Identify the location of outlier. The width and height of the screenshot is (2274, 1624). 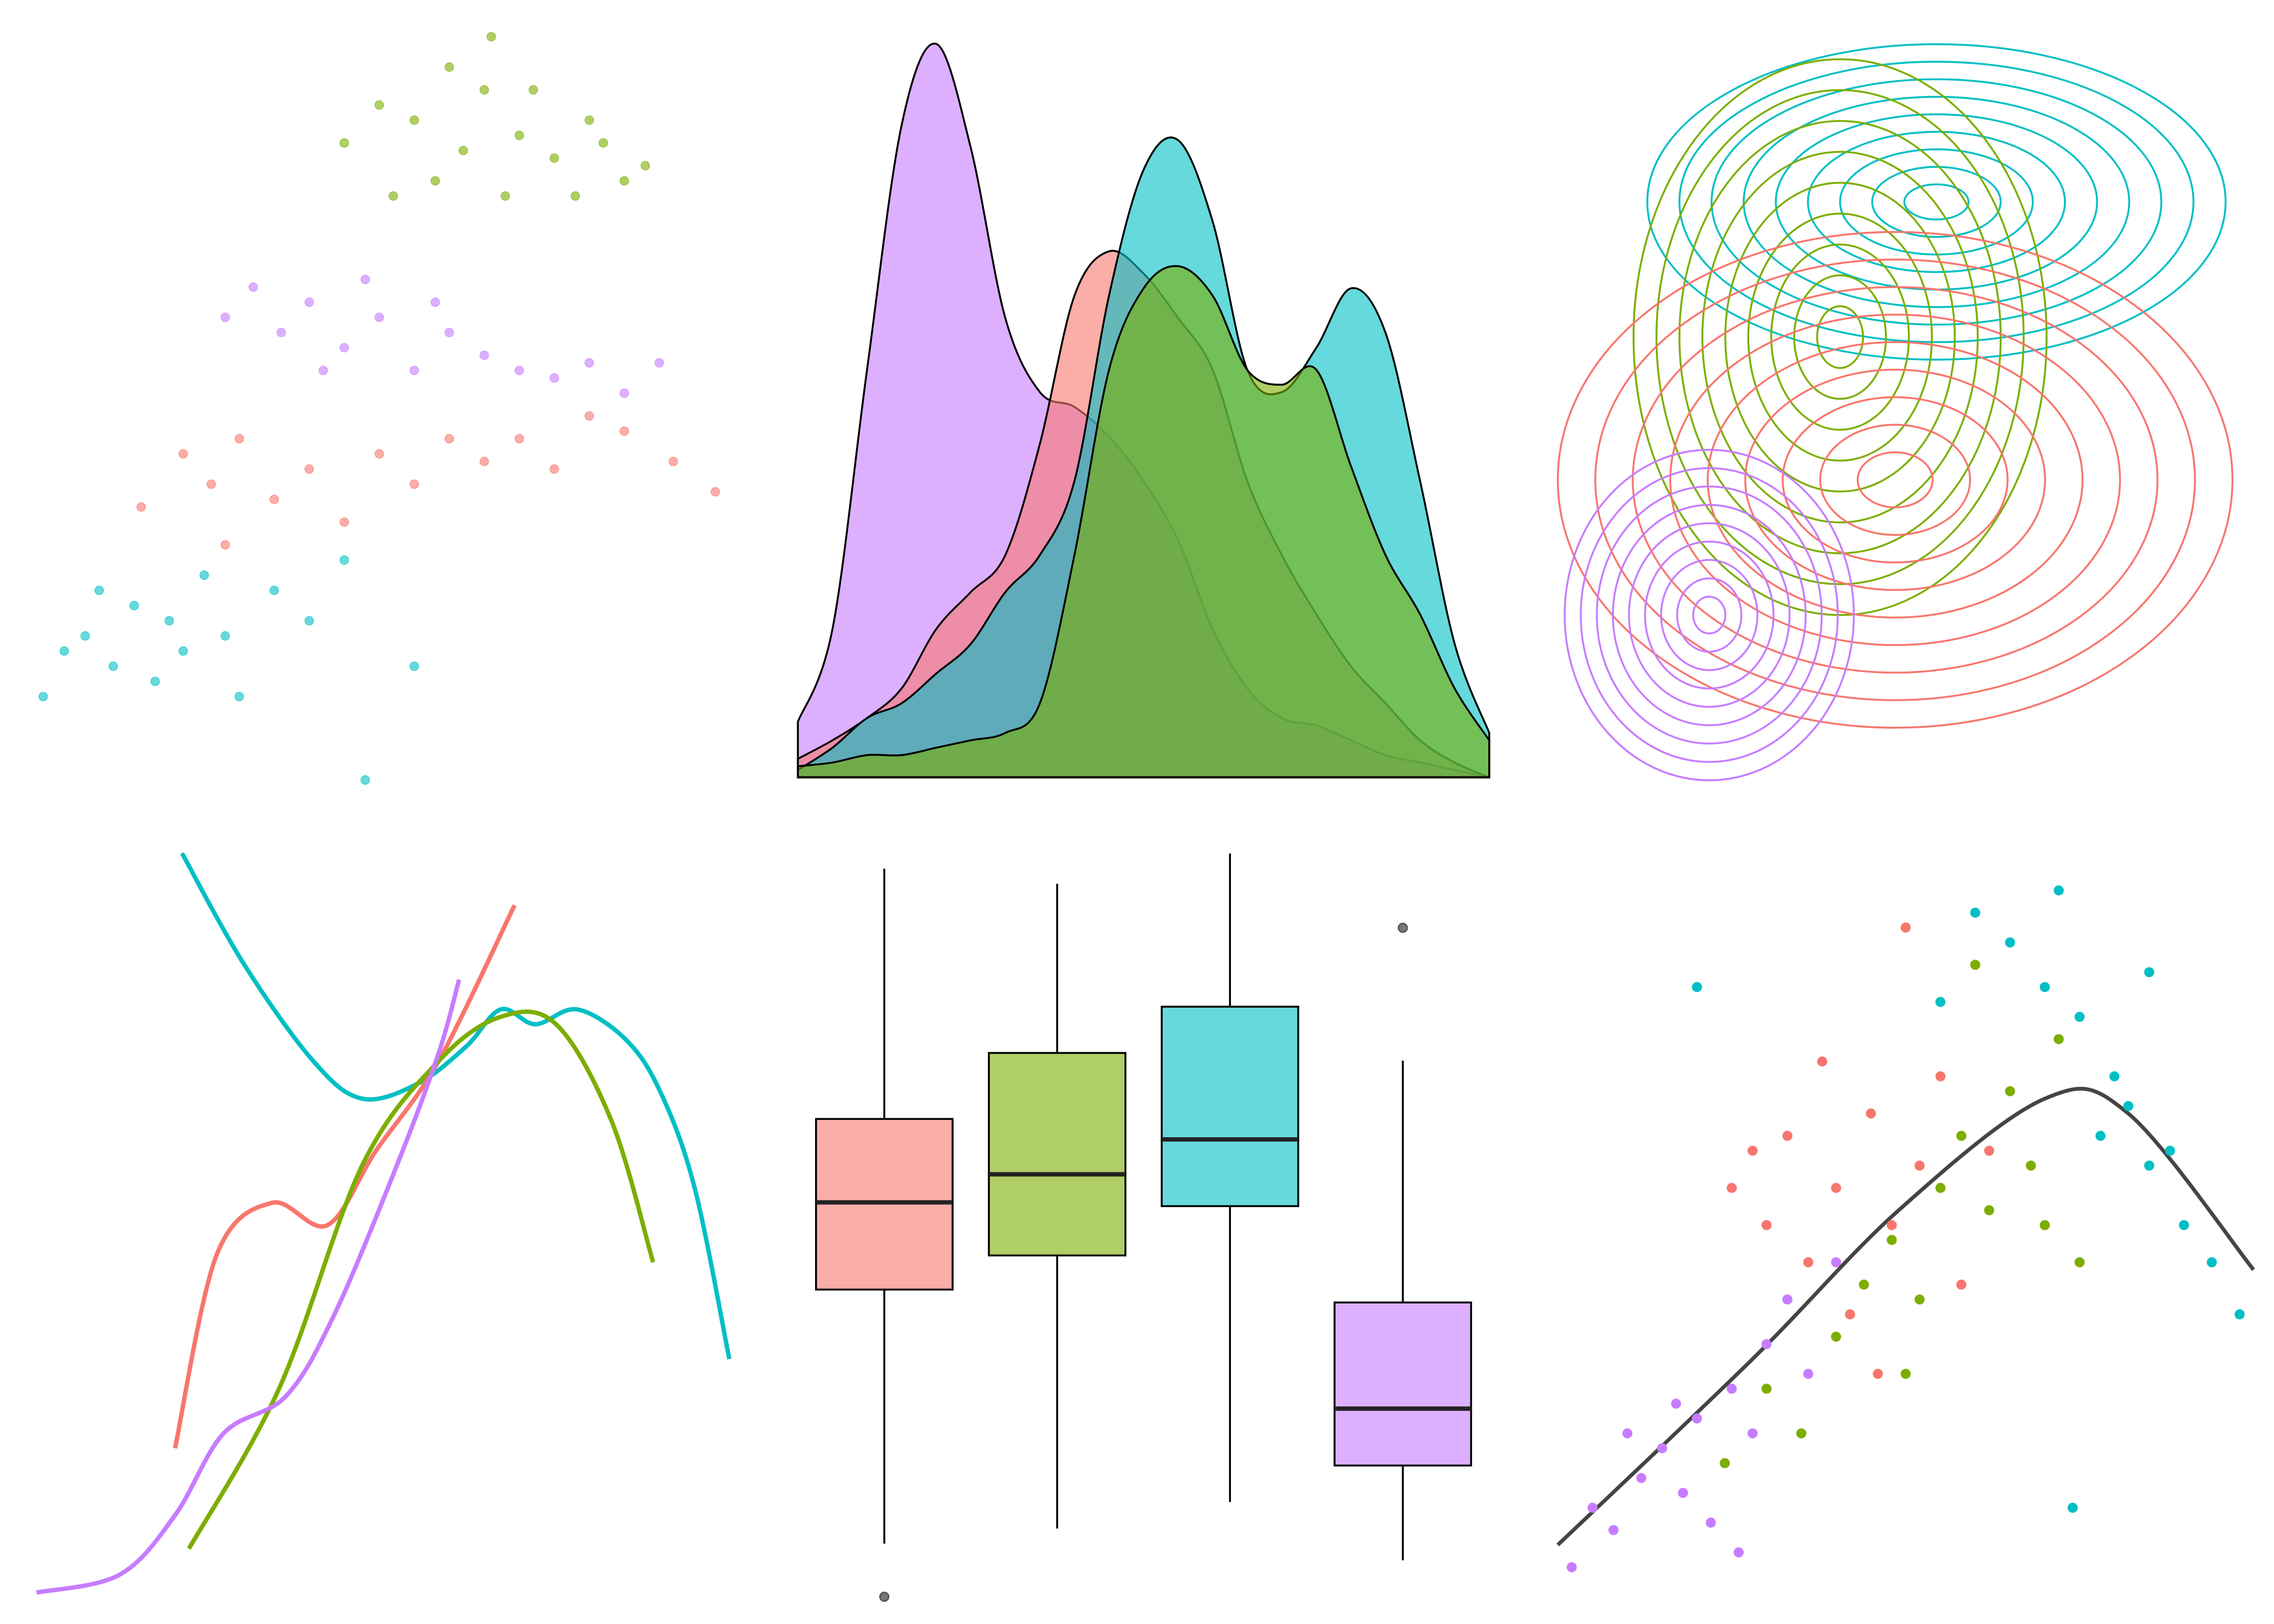
(884, 1597).